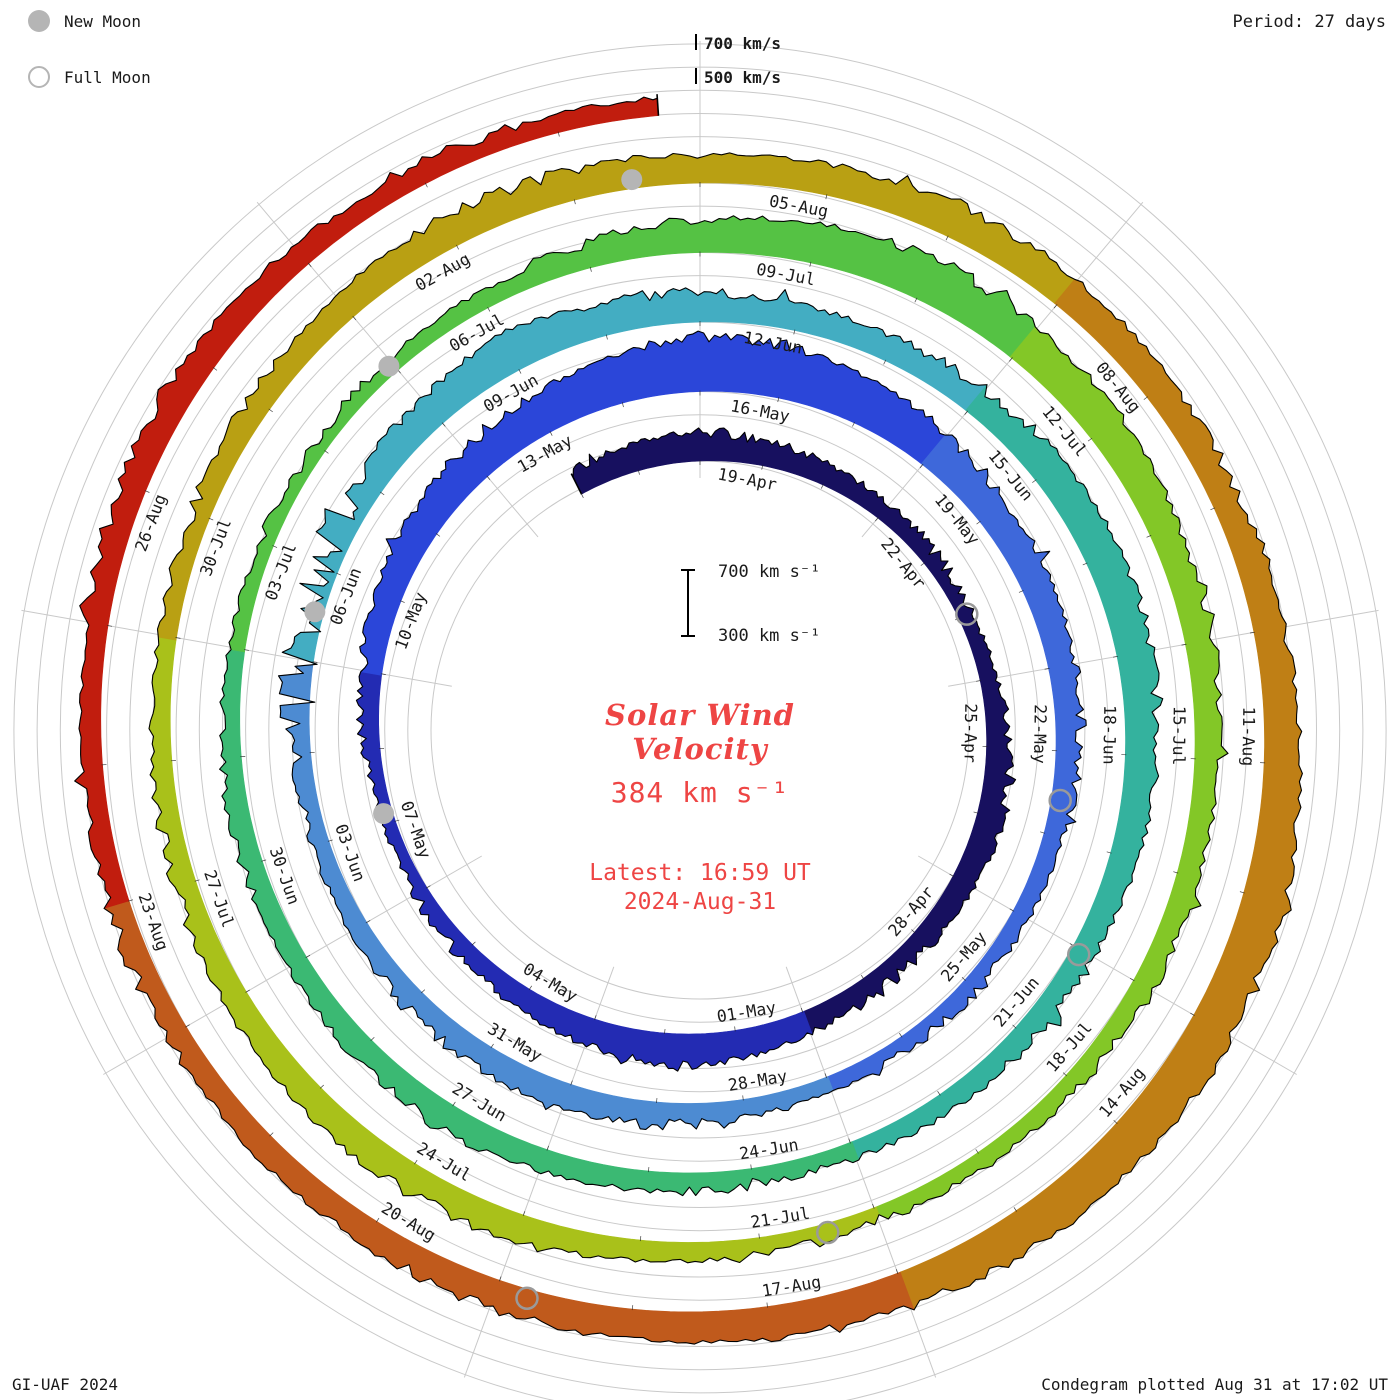 Image resolution: width=1400 pixels, height=1400 pixels. I want to click on date-label: 21-Jul, so click(780, 1218).